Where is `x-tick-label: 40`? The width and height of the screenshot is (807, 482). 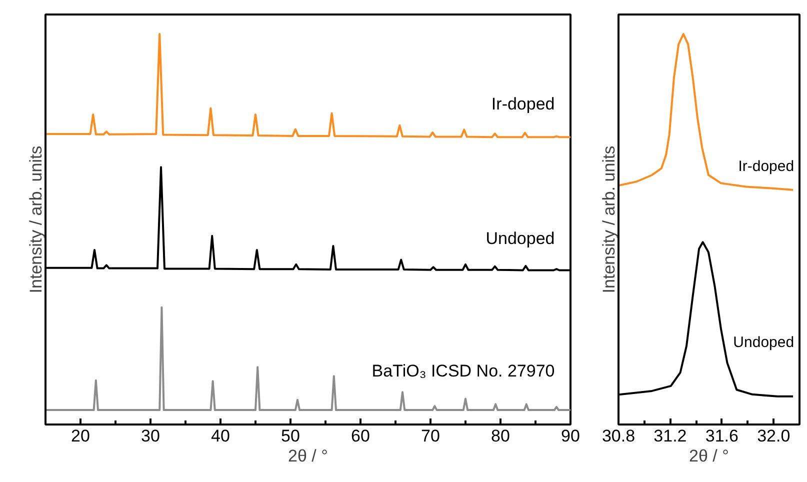
x-tick-label: 40 is located at coordinates (220, 436).